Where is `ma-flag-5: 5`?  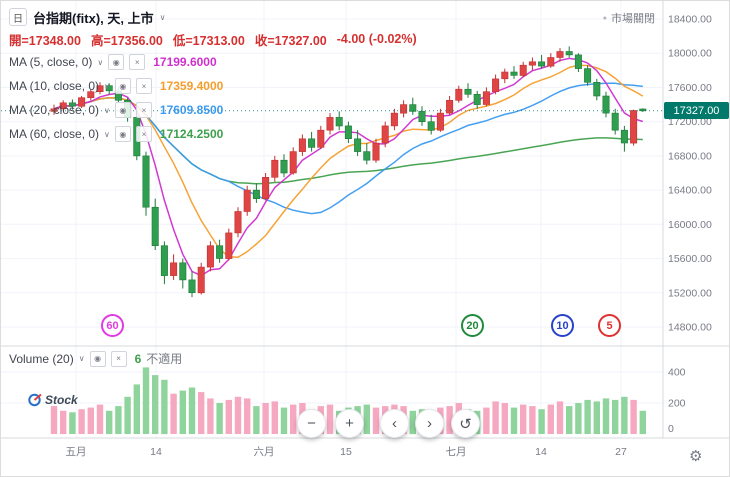
ma-flag-5: 5 is located at coordinates (609, 325).